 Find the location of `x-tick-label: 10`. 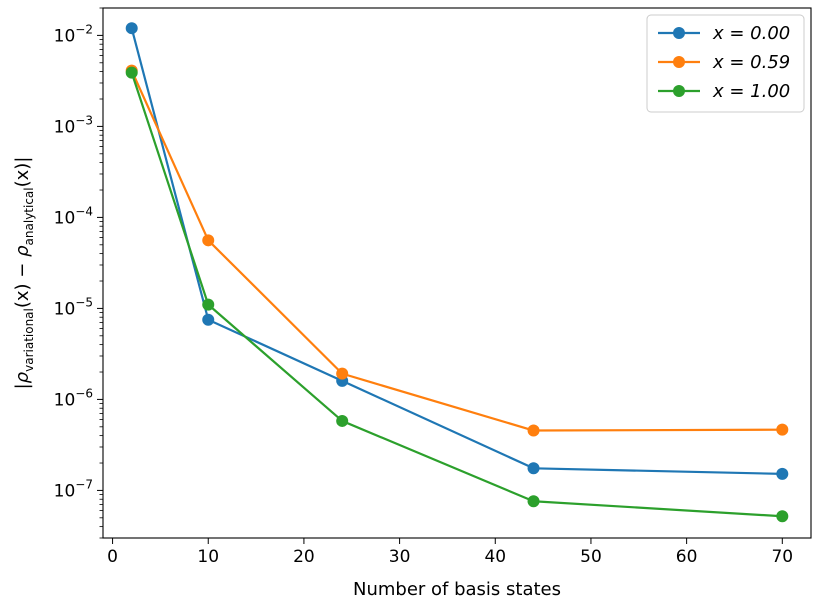

x-tick-label: 10 is located at coordinates (208, 557).